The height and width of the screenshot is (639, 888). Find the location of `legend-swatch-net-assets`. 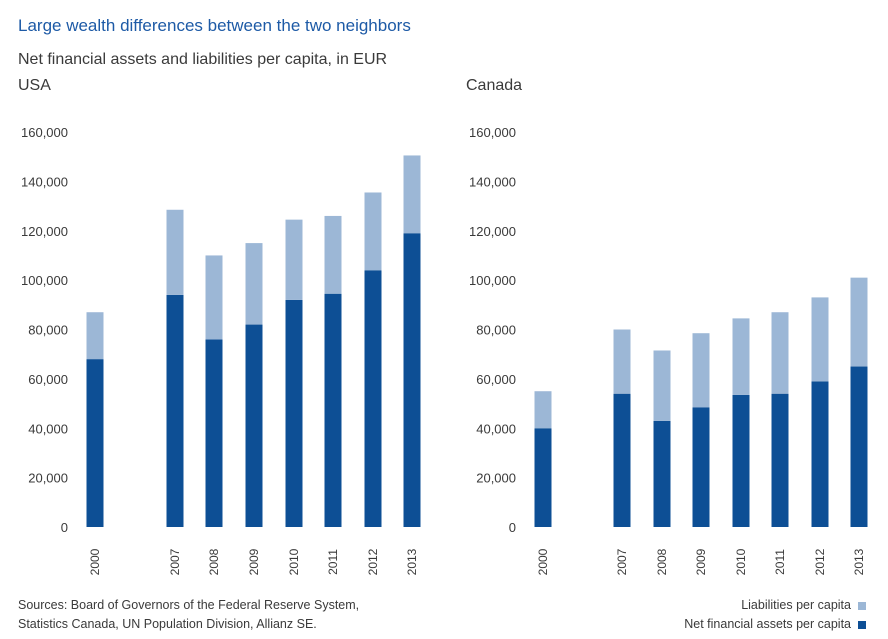

legend-swatch-net-assets is located at coordinates (862, 624).